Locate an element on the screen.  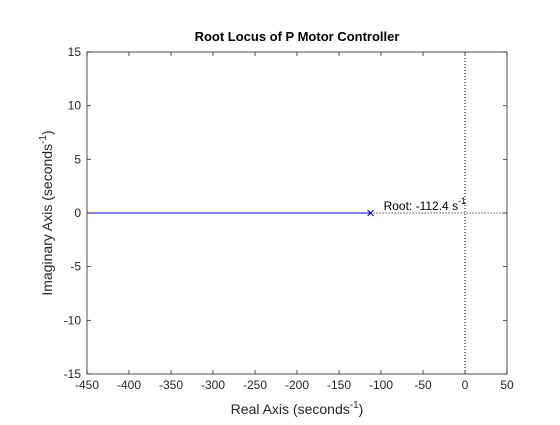
y-tick-label: 5 is located at coordinates (77, 159).